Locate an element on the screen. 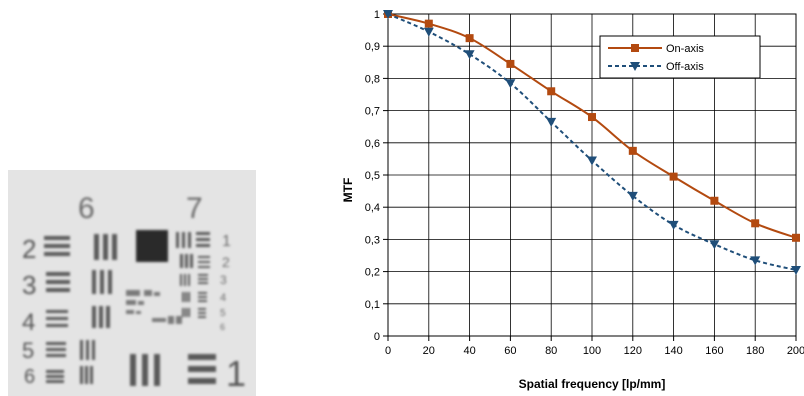 Image resolution: width=804 pixels, height=396 pixels. x-tick-label: 80 is located at coordinates (551, 351).